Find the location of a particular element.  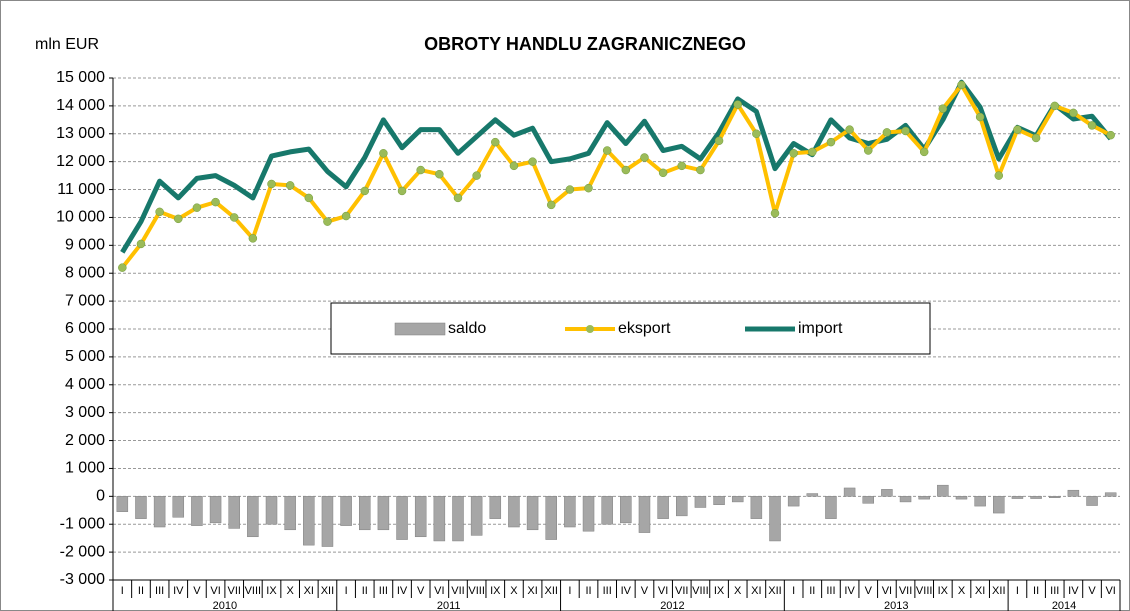

year-label: 2014 is located at coordinates (1064, 605).